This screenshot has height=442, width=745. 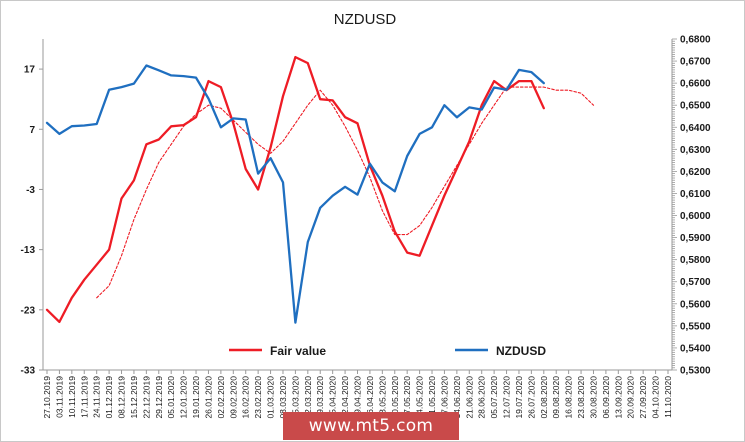 I want to click on x-tick-label: 22.12.2019, so click(x=146, y=397).